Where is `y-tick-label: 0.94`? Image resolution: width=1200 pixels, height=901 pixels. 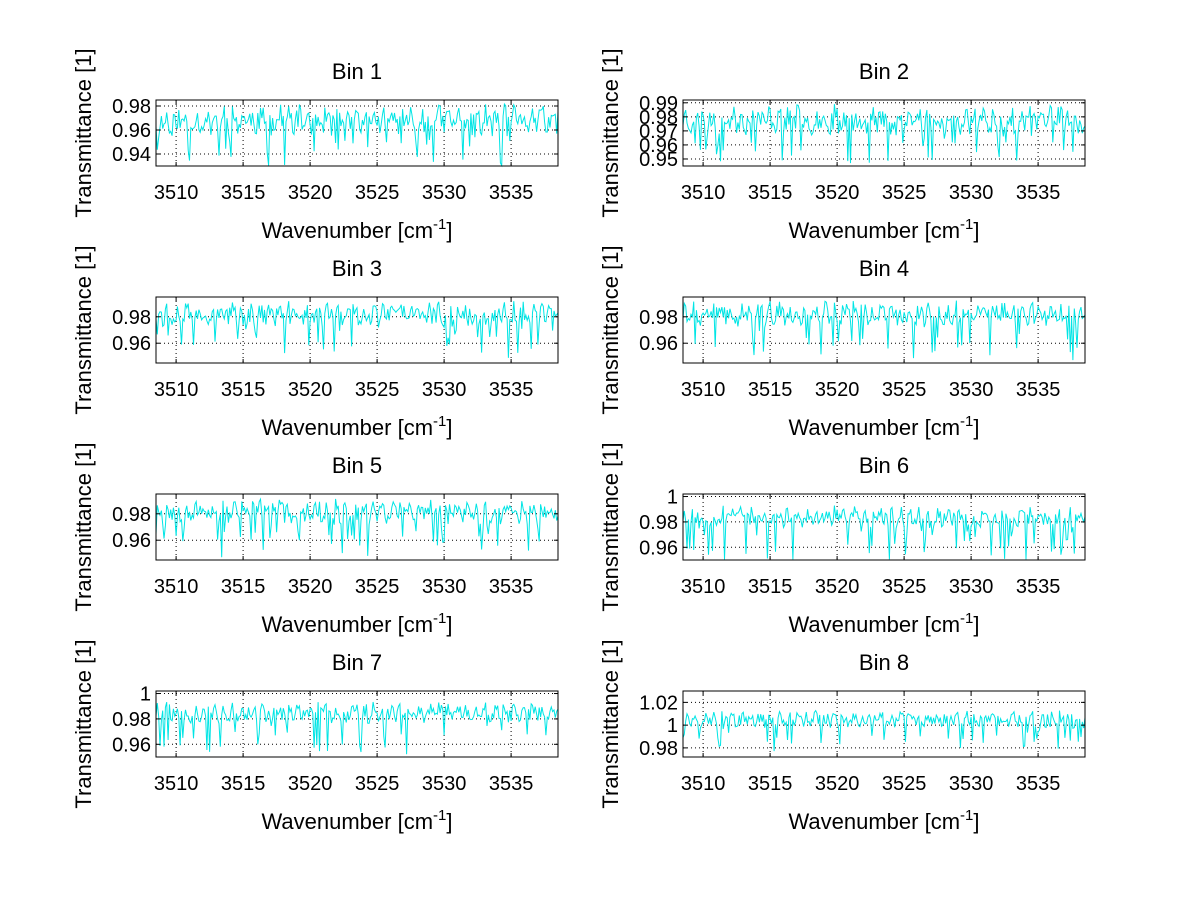 y-tick-label: 0.94 is located at coordinates (131, 155).